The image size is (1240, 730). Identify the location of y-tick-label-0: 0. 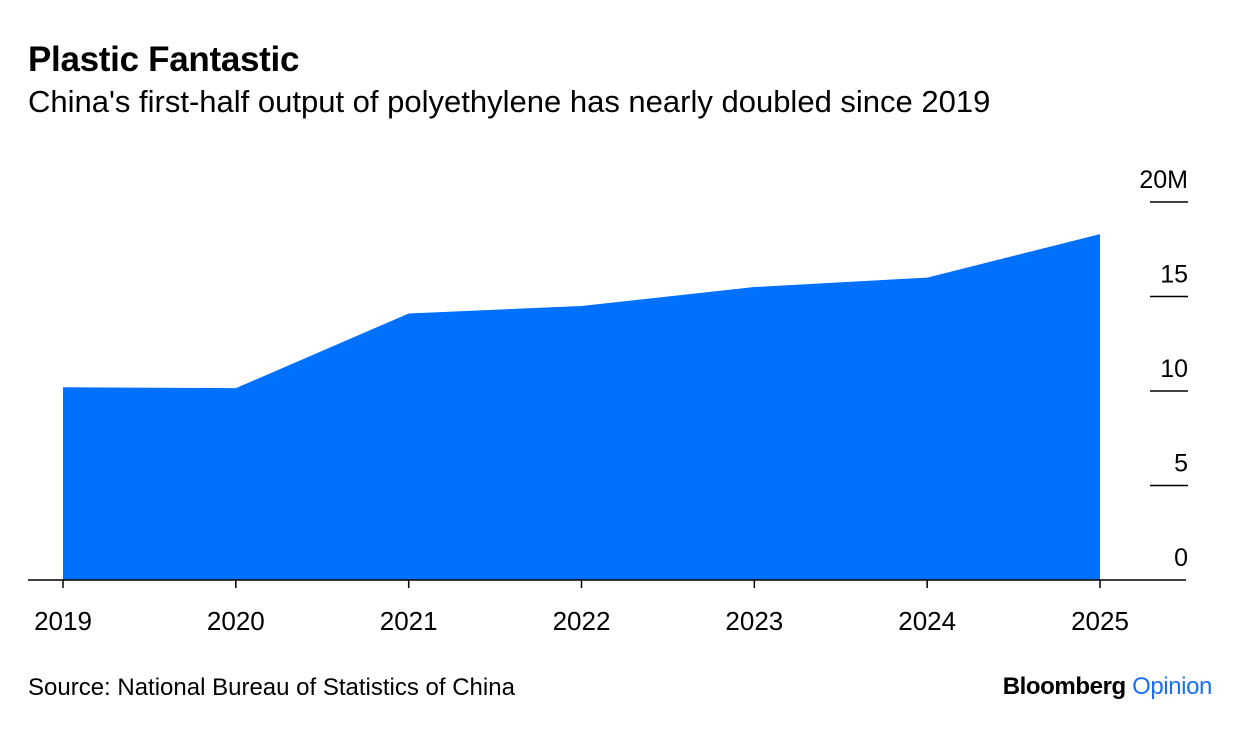
(1181, 558).